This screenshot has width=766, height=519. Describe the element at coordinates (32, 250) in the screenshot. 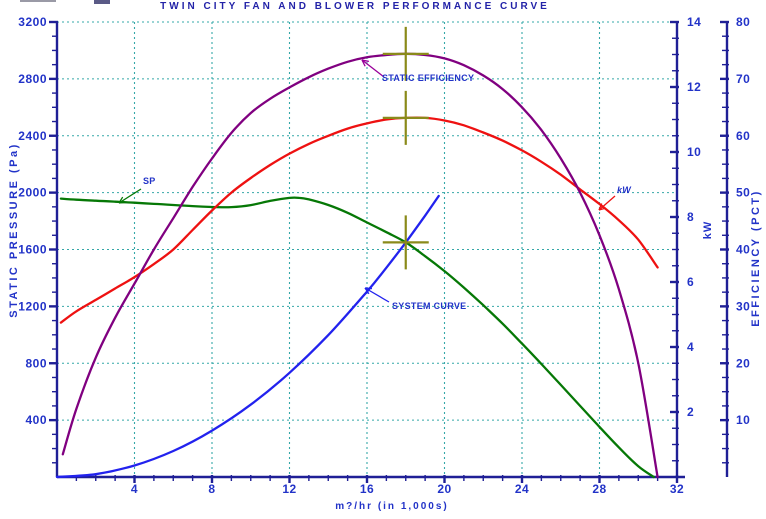

I see `pa-tick-label: 1600` at that location.